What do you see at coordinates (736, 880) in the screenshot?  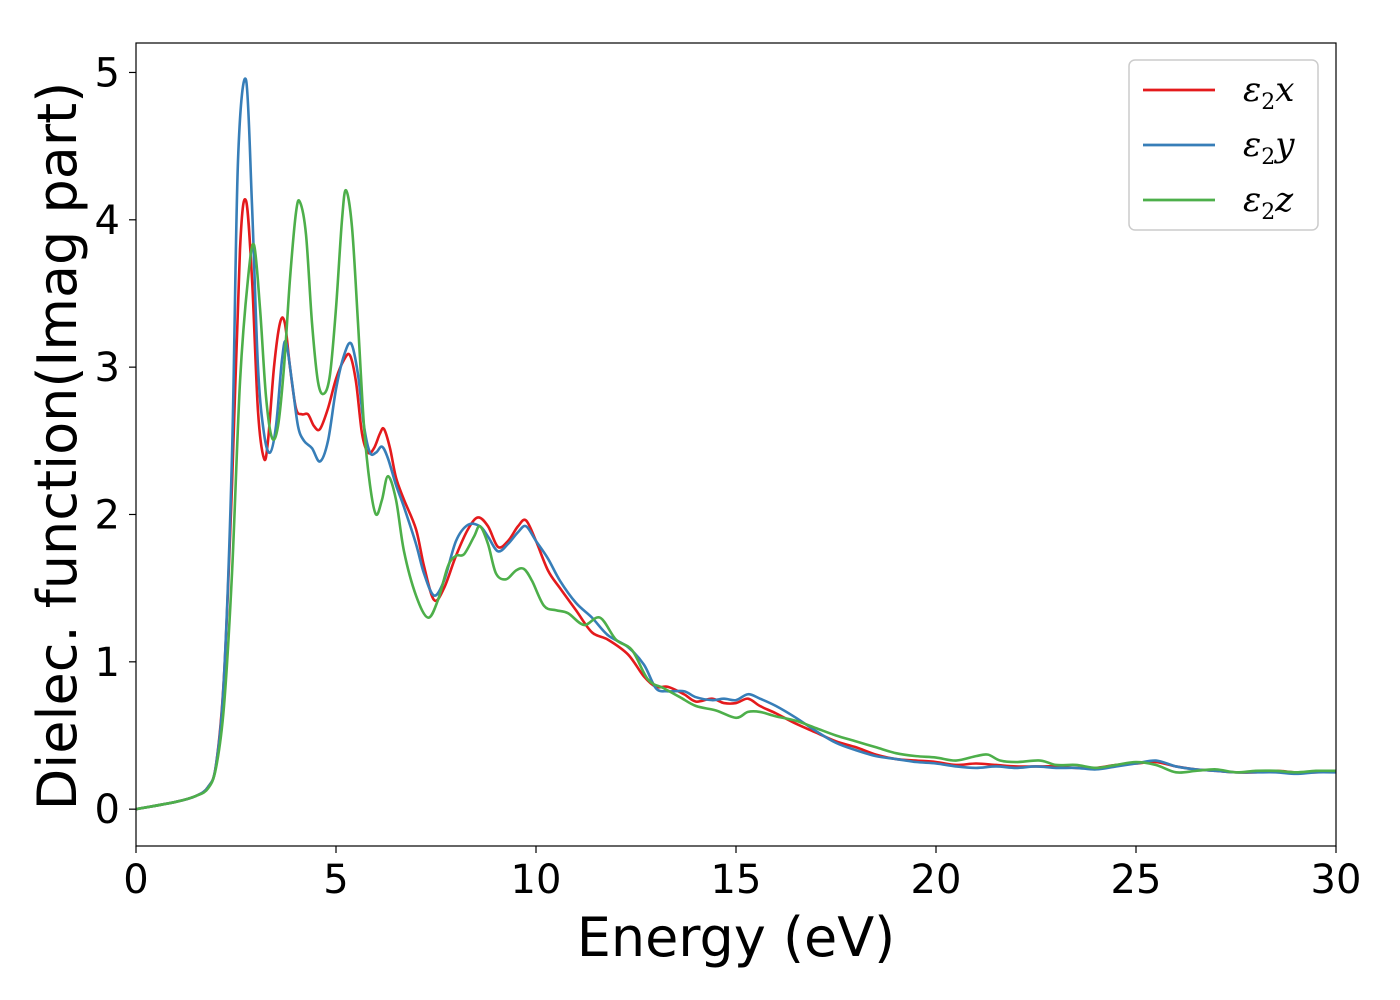 I see `x-tick-label: 15` at bounding box center [736, 880].